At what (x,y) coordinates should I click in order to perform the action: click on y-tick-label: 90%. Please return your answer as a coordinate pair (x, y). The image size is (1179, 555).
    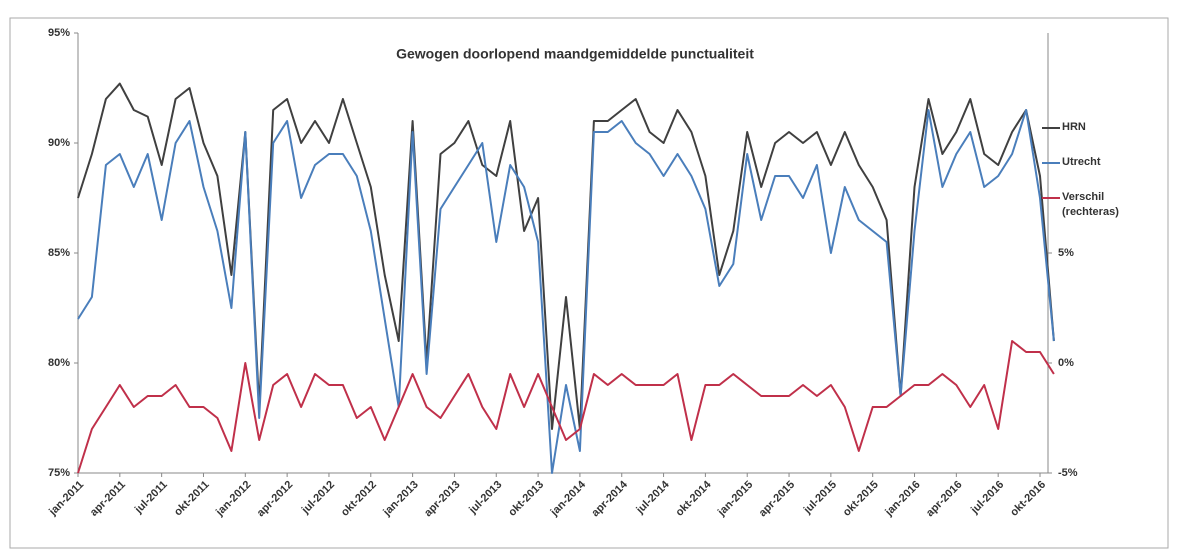
    Looking at the image, I should click on (59, 143).